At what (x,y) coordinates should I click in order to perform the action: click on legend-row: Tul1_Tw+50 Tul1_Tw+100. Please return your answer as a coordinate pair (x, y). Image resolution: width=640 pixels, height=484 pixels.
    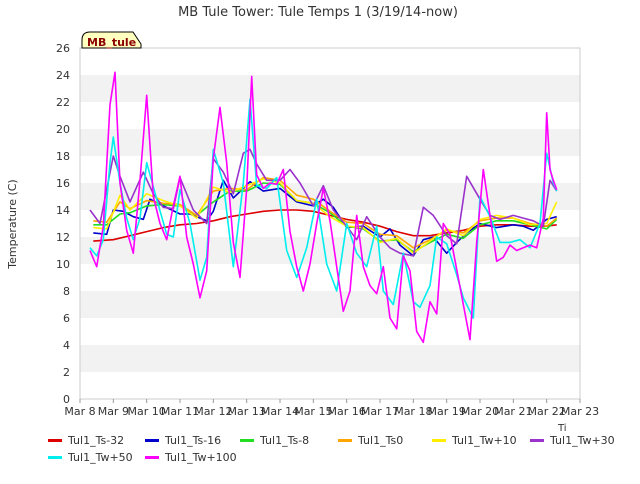
    Looking at the image, I should click on (330, 459).